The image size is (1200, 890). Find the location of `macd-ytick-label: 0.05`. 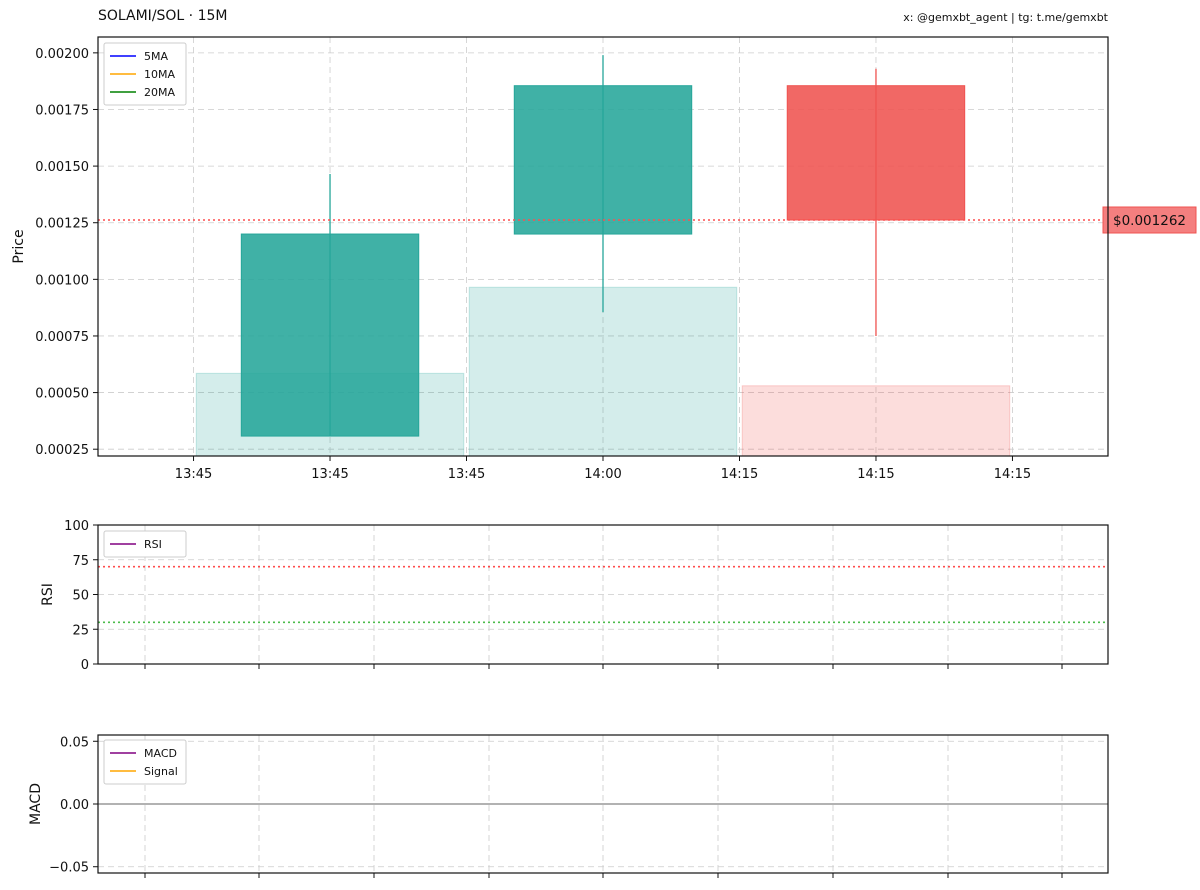

macd-ytick-label: 0.05 is located at coordinates (74, 742).